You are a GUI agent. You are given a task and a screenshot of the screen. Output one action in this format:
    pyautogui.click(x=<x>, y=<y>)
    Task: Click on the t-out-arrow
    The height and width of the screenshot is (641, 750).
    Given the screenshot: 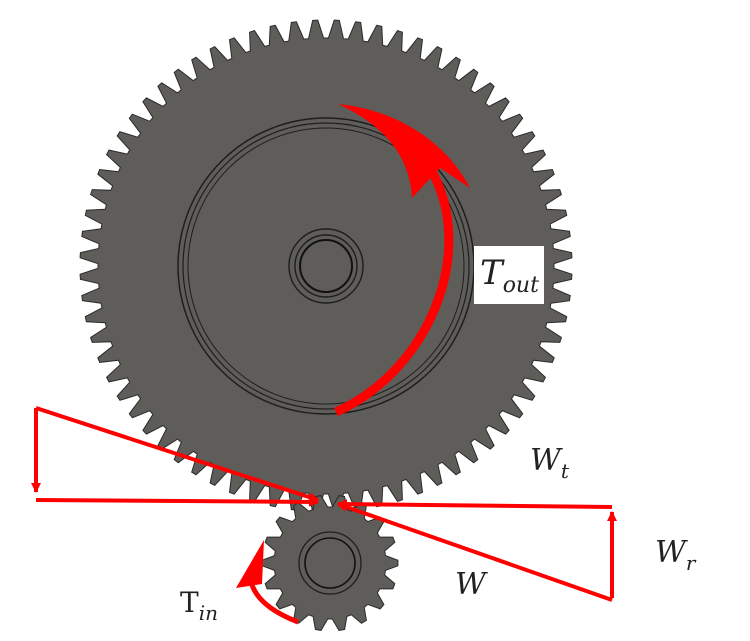 What is the action you would take?
    pyautogui.click(x=402, y=260)
    